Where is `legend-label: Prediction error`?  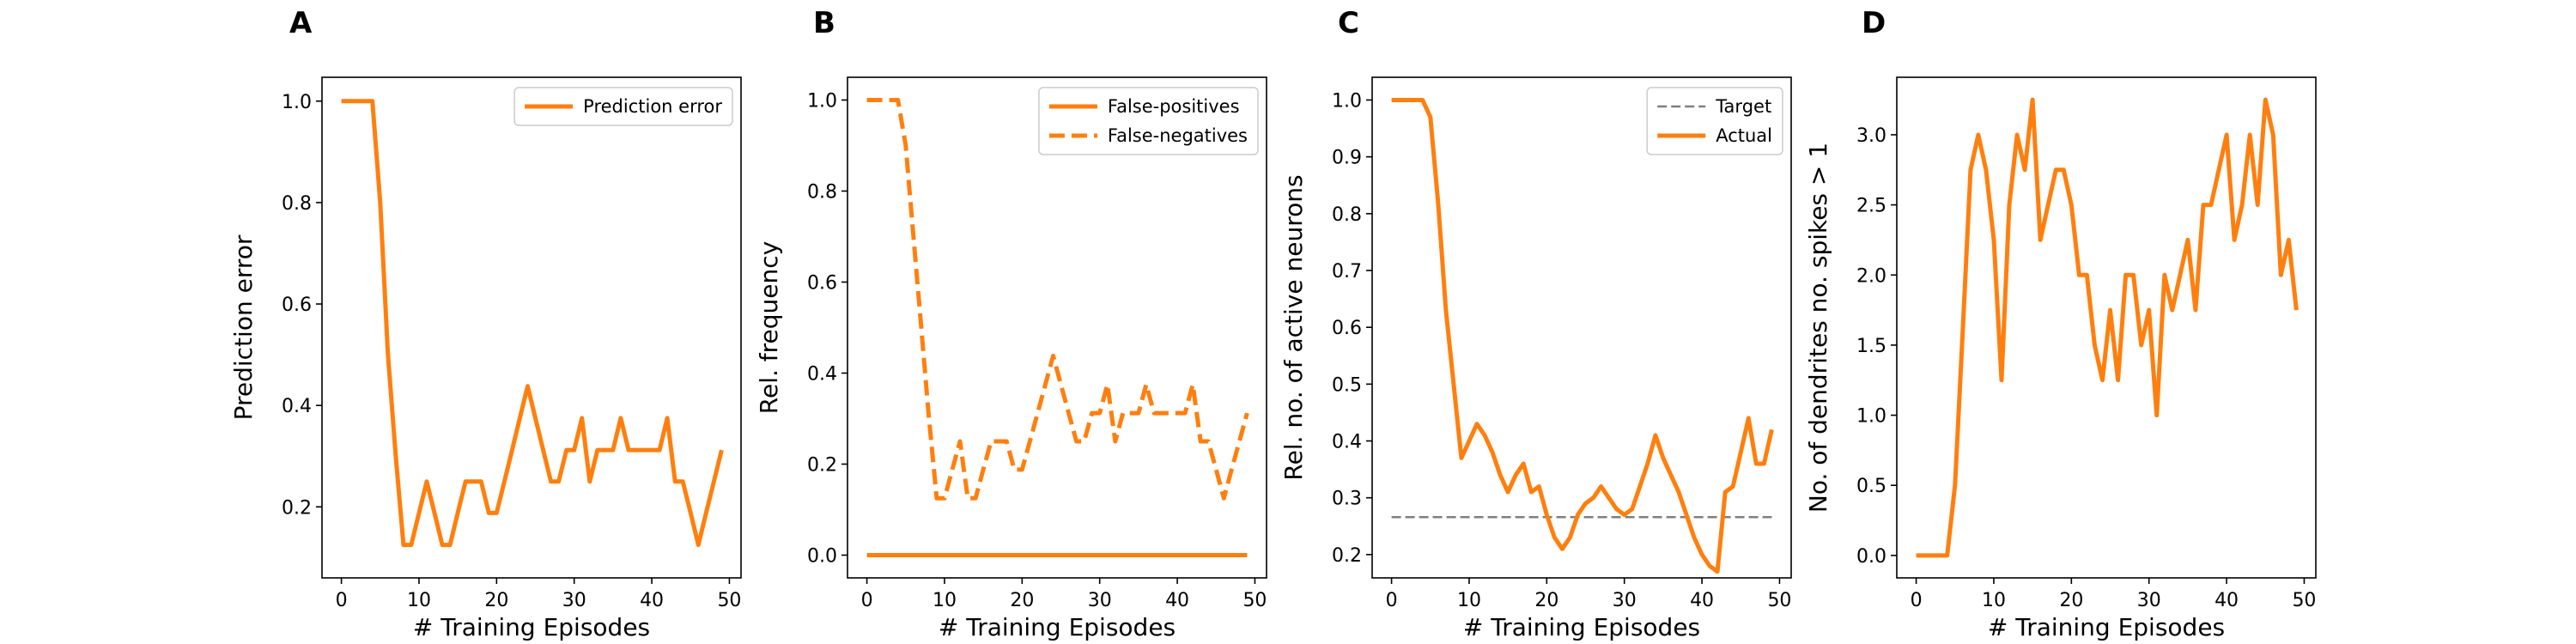 legend-label: Prediction error is located at coordinates (652, 106).